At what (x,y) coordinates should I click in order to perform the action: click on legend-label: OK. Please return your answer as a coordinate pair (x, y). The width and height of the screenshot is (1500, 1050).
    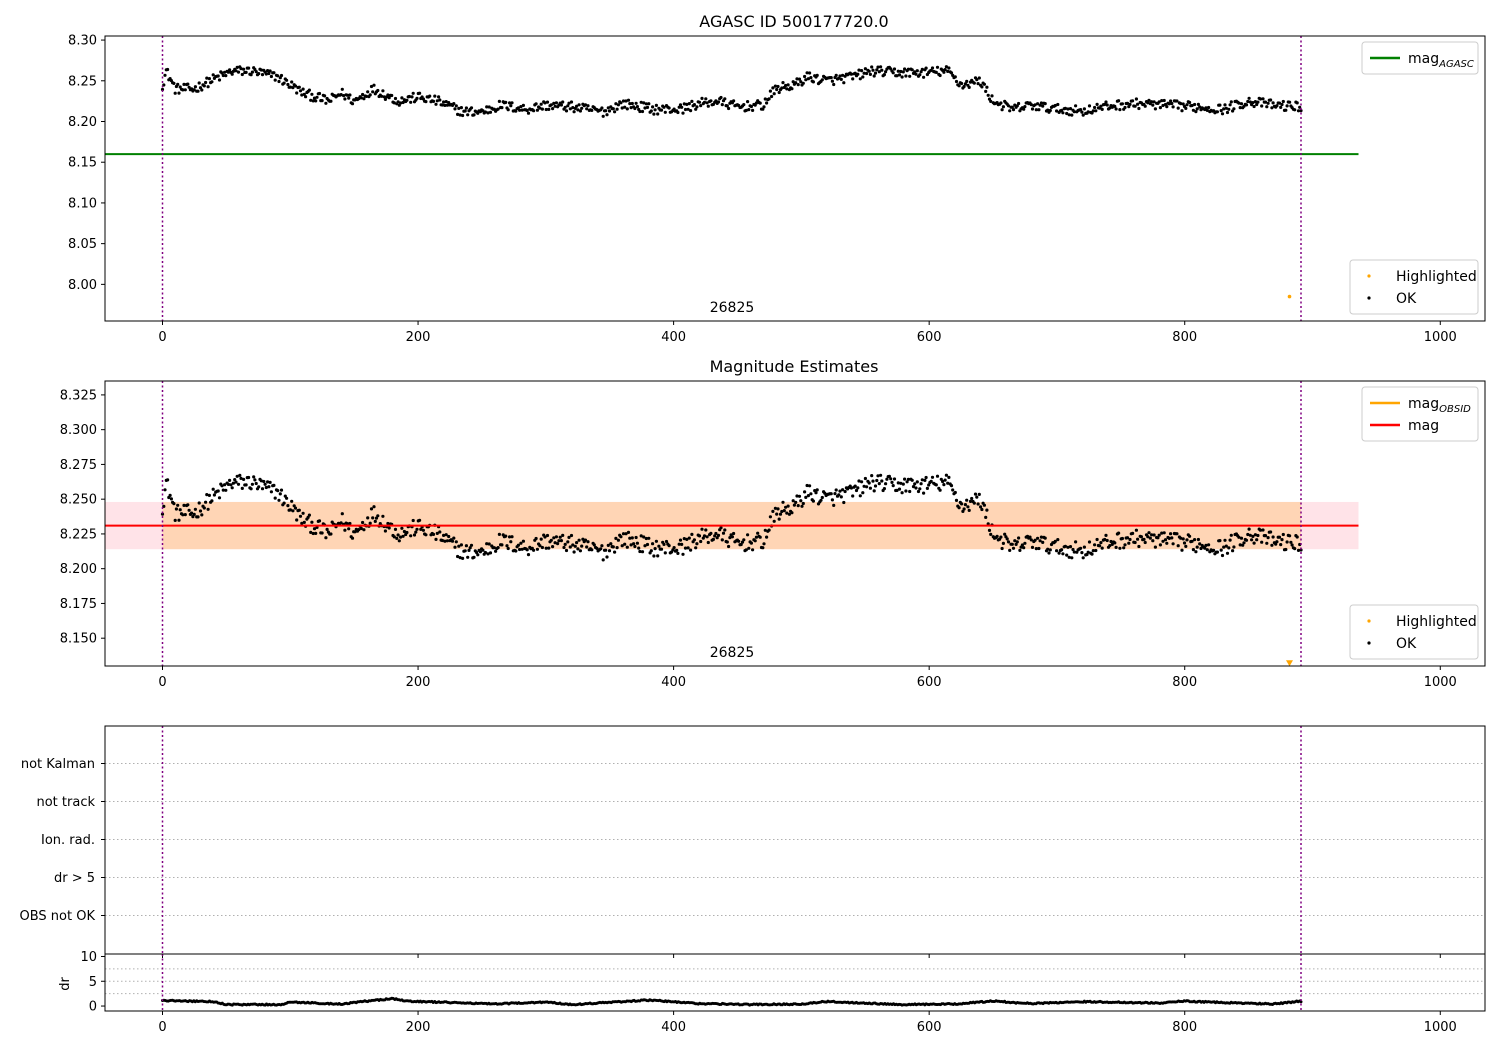
    Looking at the image, I should click on (1406, 644).